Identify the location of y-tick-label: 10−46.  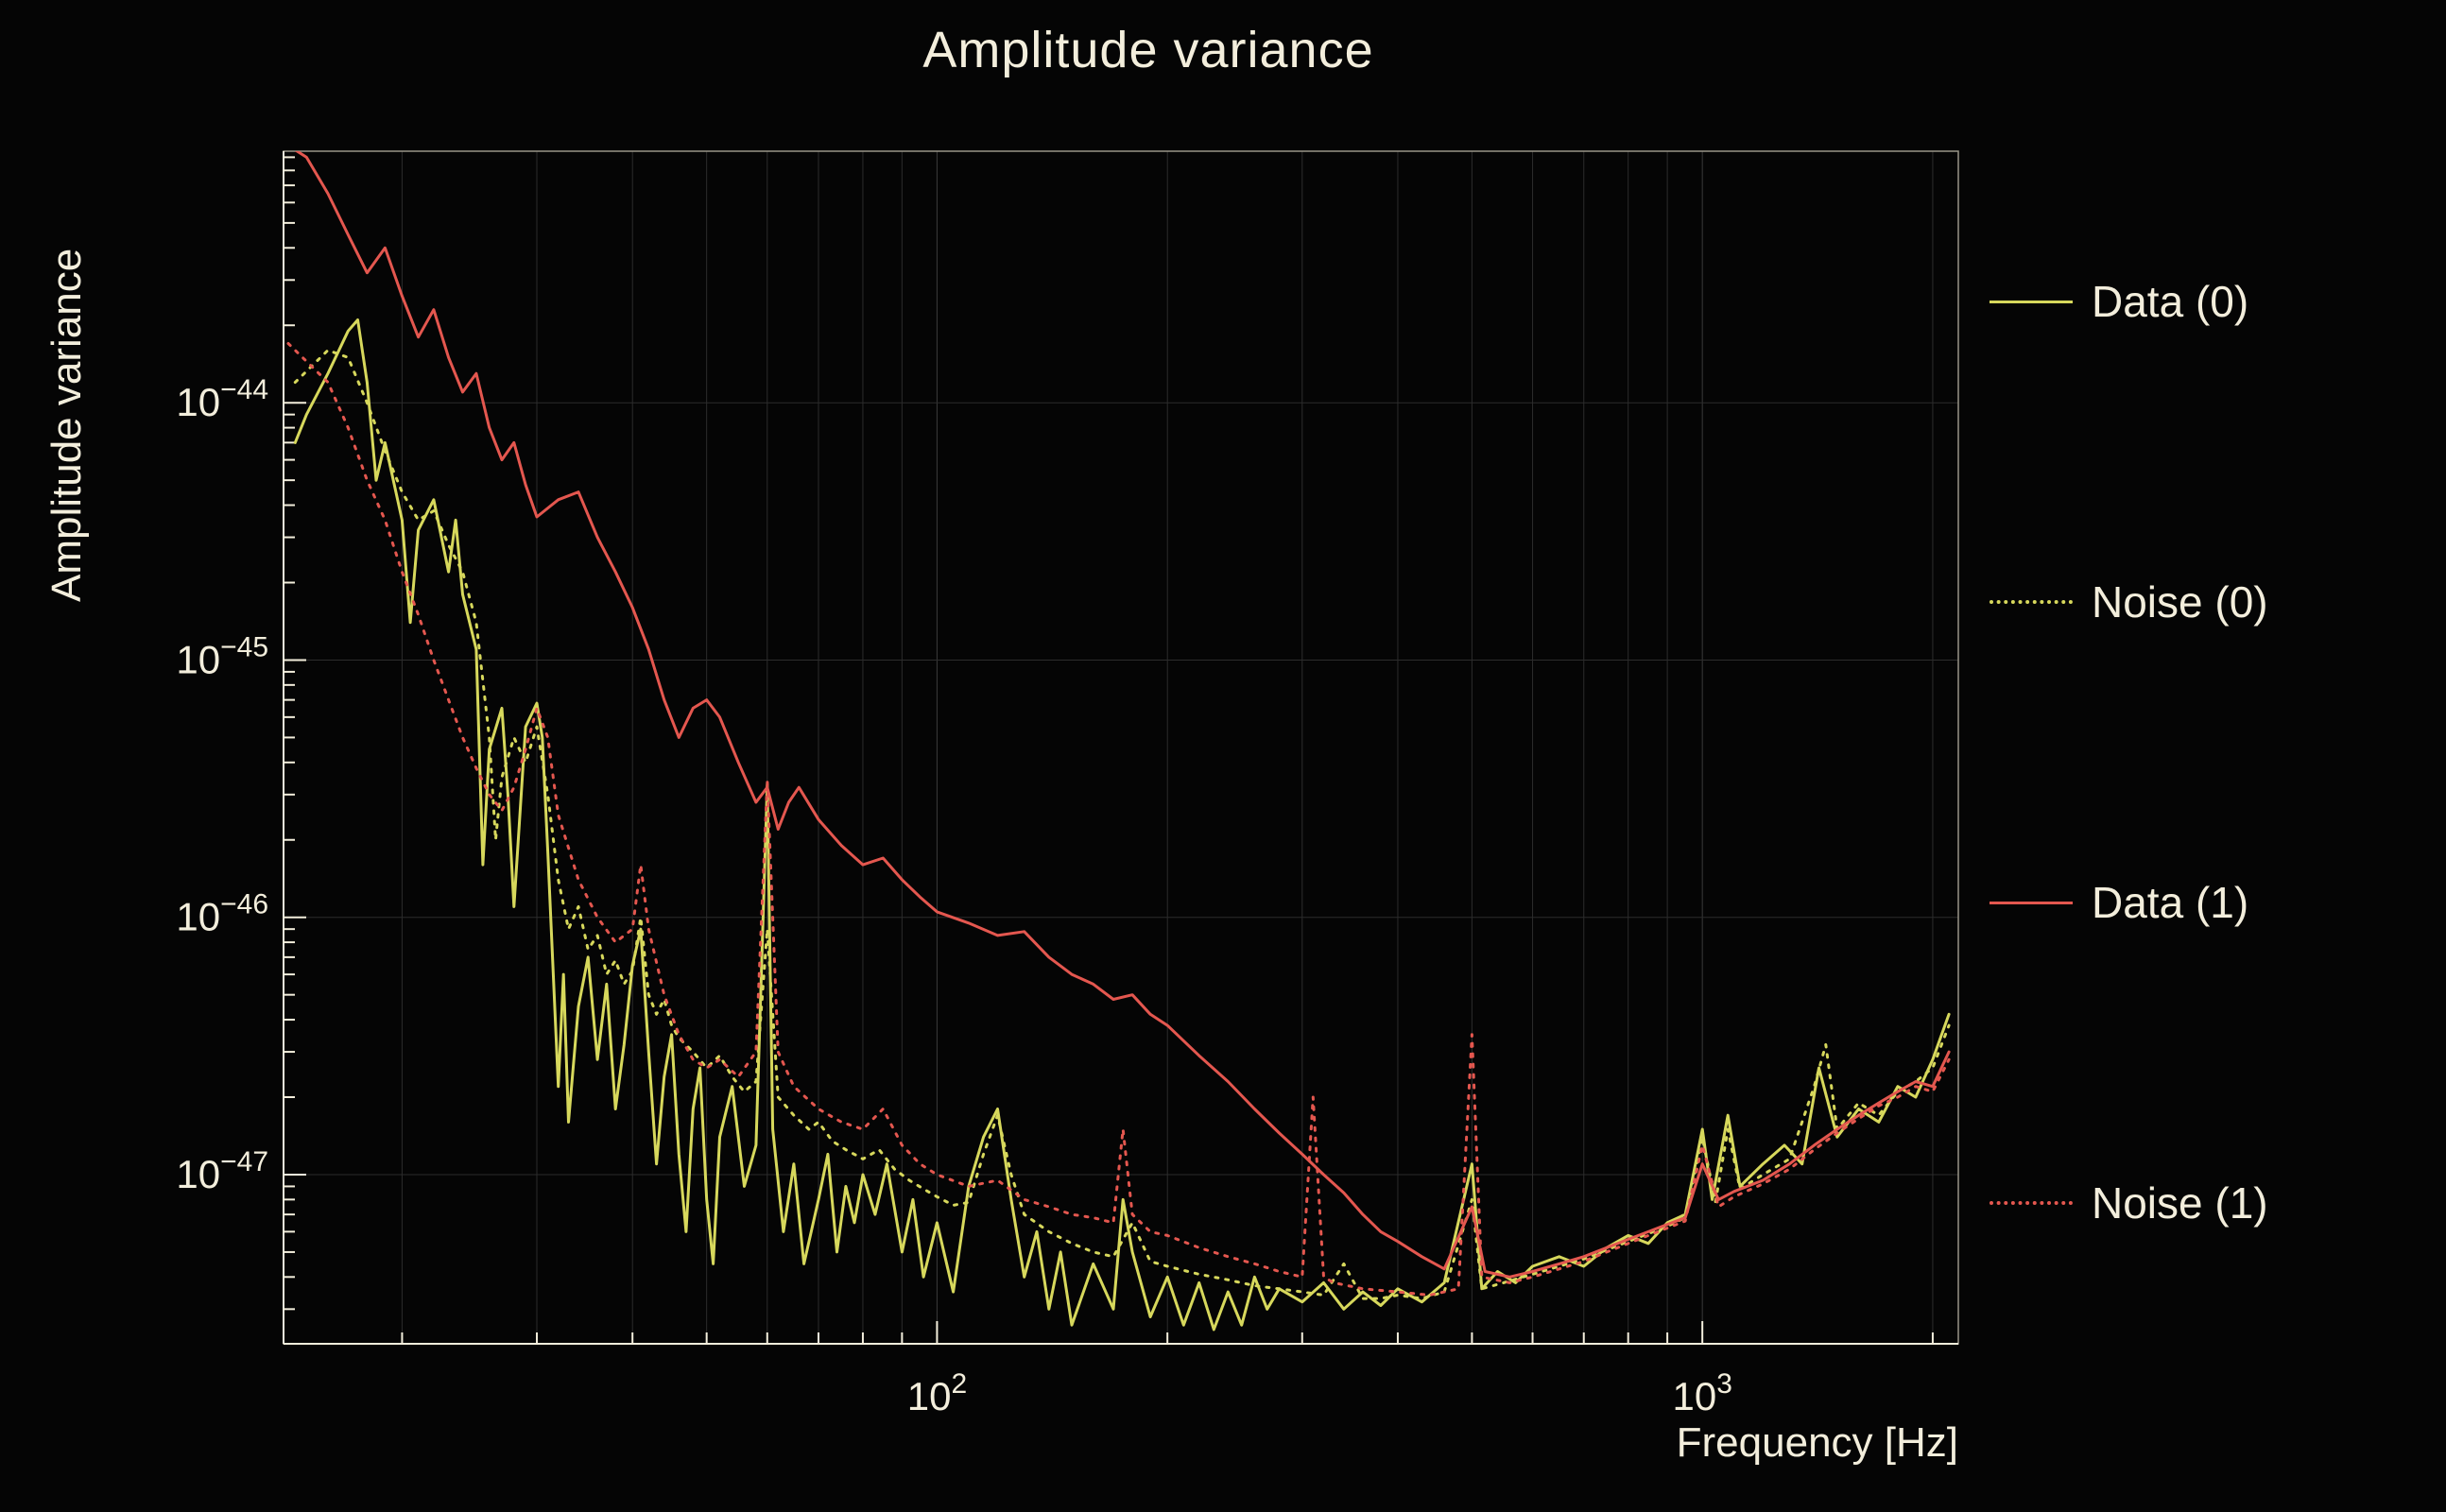
(222, 914).